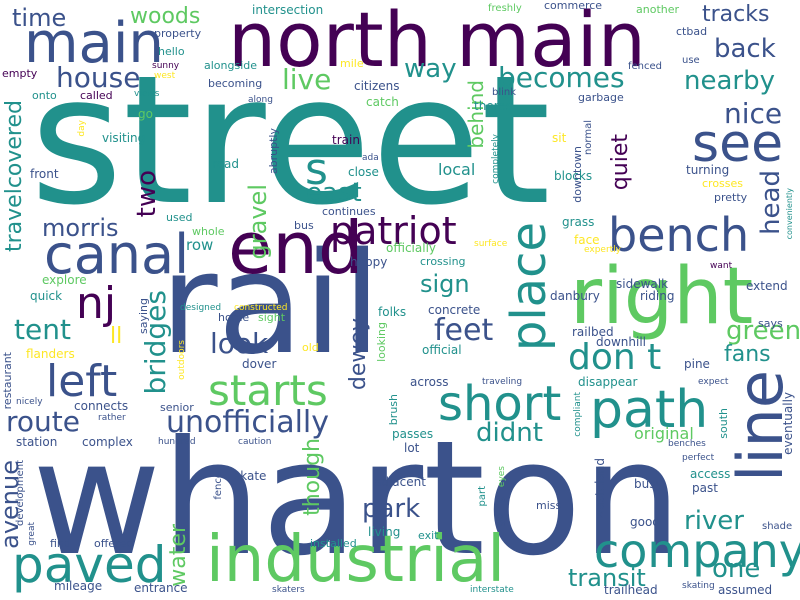 The image size is (800, 600). Describe the element at coordinates (493, 106) in the screenshot. I see `word-theres: theres` at that location.